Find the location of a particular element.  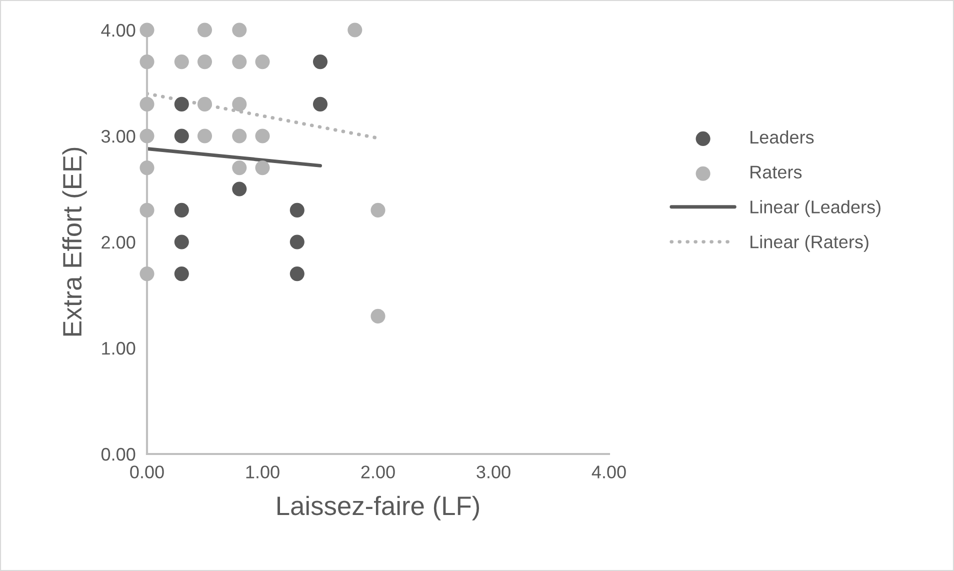

y-tick-label: 2.00 is located at coordinates (119, 242).